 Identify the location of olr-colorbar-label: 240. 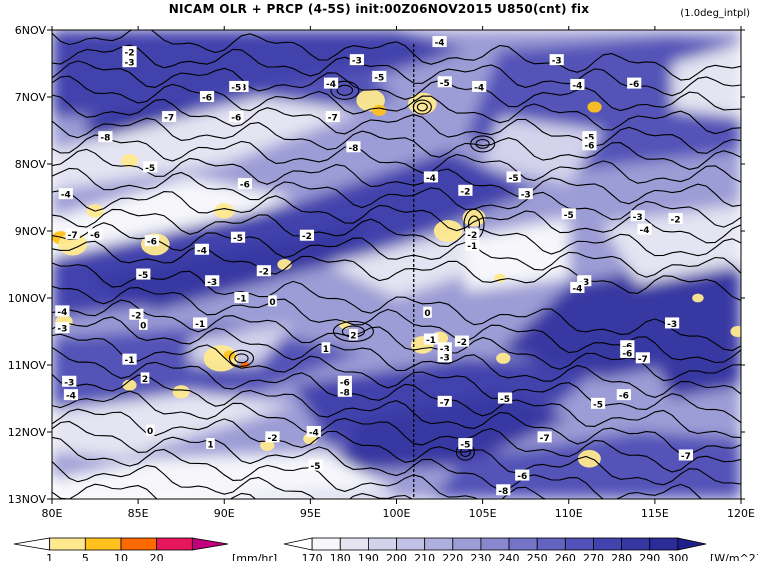
(509, 556).